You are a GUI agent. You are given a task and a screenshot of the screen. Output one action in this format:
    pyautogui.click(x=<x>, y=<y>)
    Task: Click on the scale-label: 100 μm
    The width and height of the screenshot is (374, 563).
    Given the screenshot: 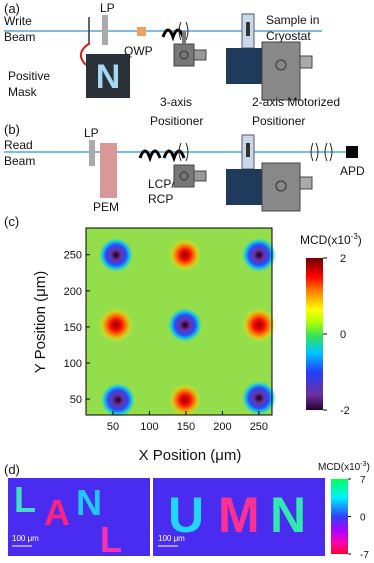 What is the action you would take?
    pyautogui.click(x=25, y=538)
    